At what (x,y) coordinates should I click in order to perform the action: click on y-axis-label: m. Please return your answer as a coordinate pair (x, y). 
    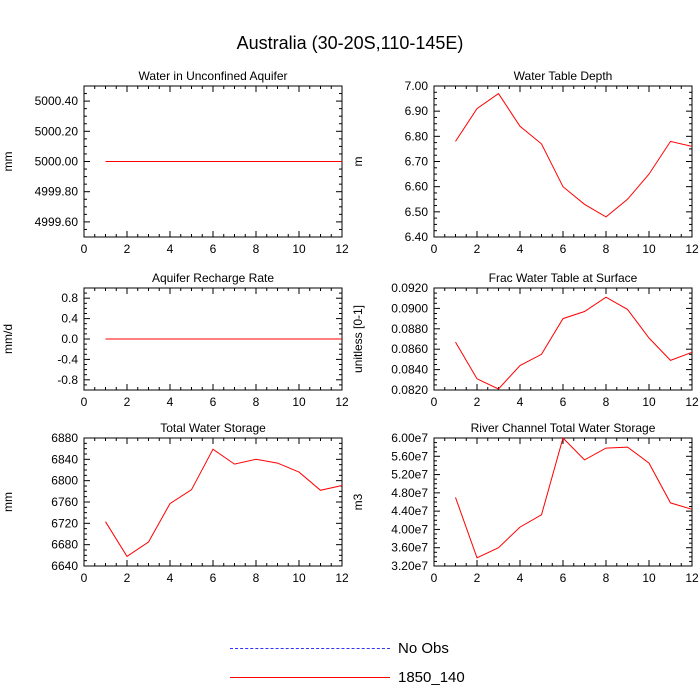
    Looking at the image, I should click on (358, 162).